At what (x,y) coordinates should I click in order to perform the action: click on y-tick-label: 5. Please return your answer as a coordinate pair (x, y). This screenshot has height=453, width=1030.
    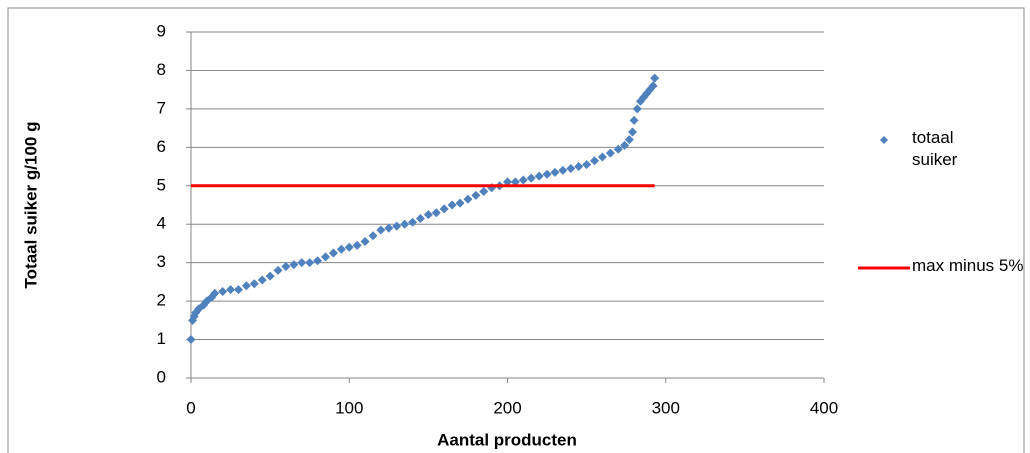
    Looking at the image, I should click on (161, 184).